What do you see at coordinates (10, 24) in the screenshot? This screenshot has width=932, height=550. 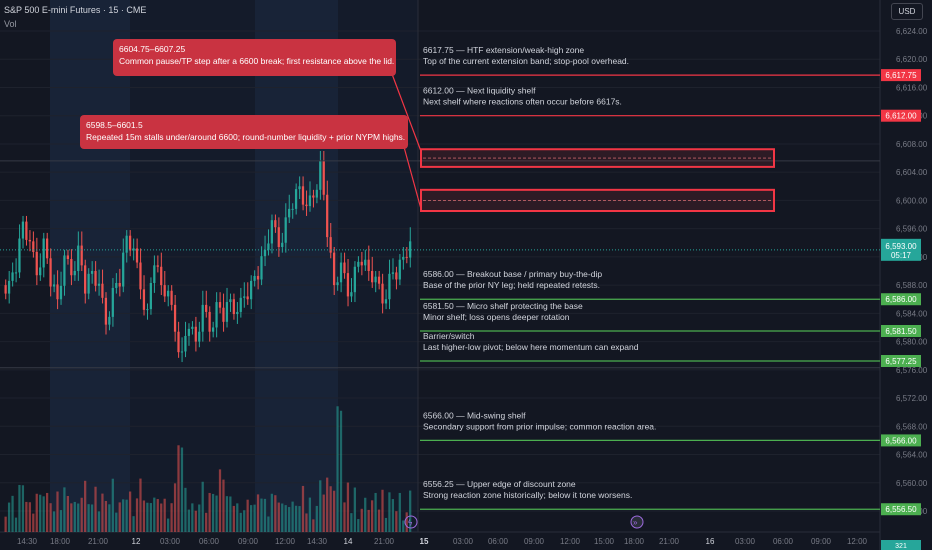 I see `volume-indicator-label: Vol` at bounding box center [10, 24].